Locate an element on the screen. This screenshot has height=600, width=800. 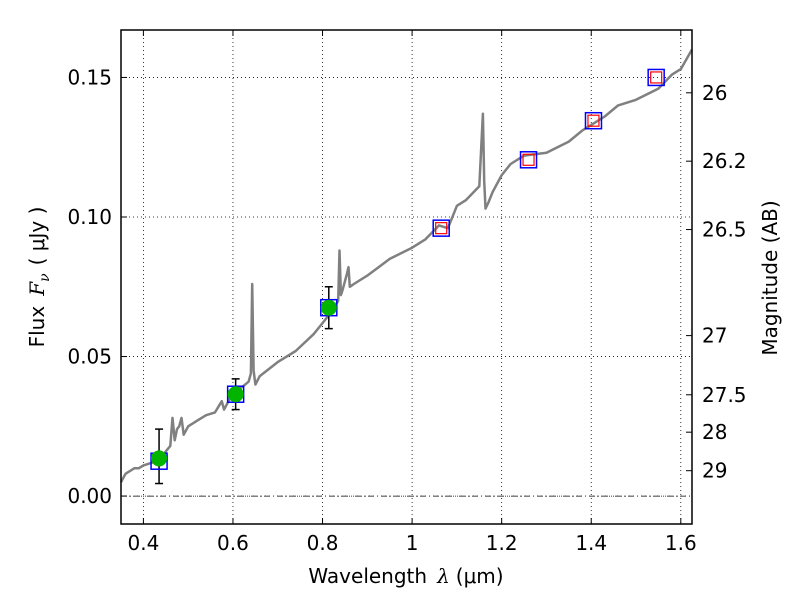
x-tick-label-3: 1 is located at coordinates (412, 543).